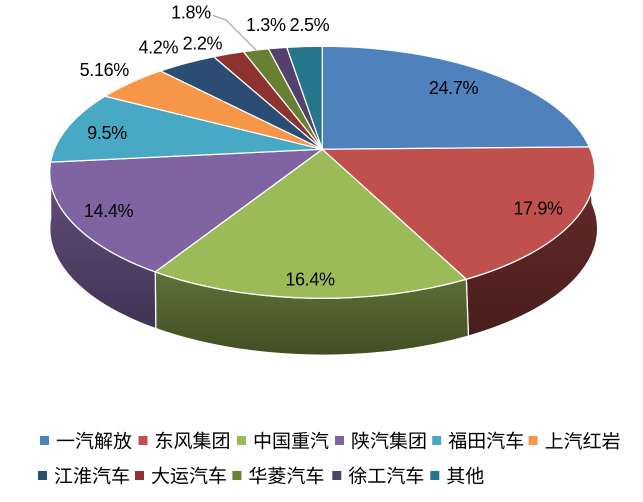 The image size is (643, 502). What do you see at coordinates (109, 211) in the screenshot?
I see `svg-text: 14.4%` at bounding box center [109, 211].